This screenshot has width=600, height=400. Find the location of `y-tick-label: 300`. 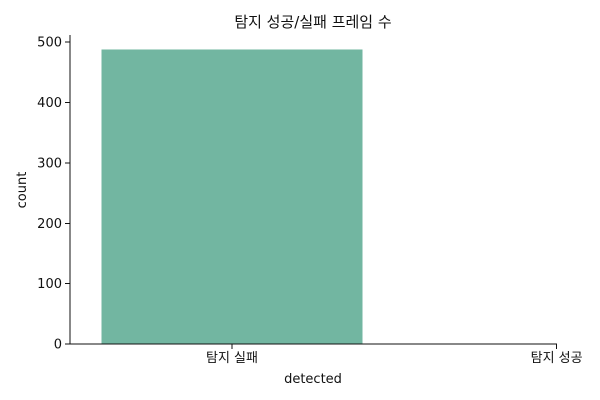

y-tick-label: 300 is located at coordinates (49, 163).